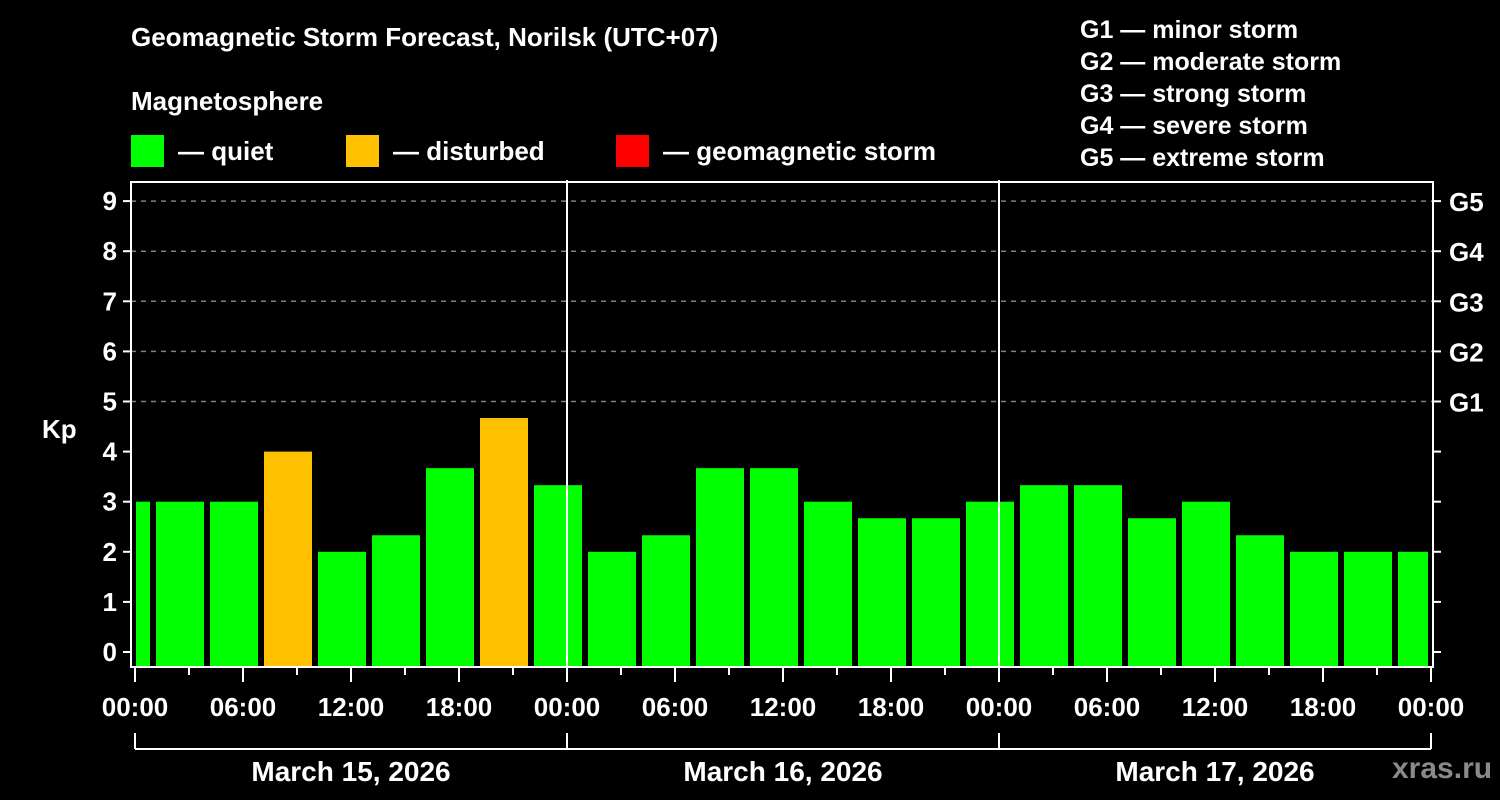 The height and width of the screenshot is (800, 1500). I want to click on legend-item-quiet: — quiet, so click(202, 151).